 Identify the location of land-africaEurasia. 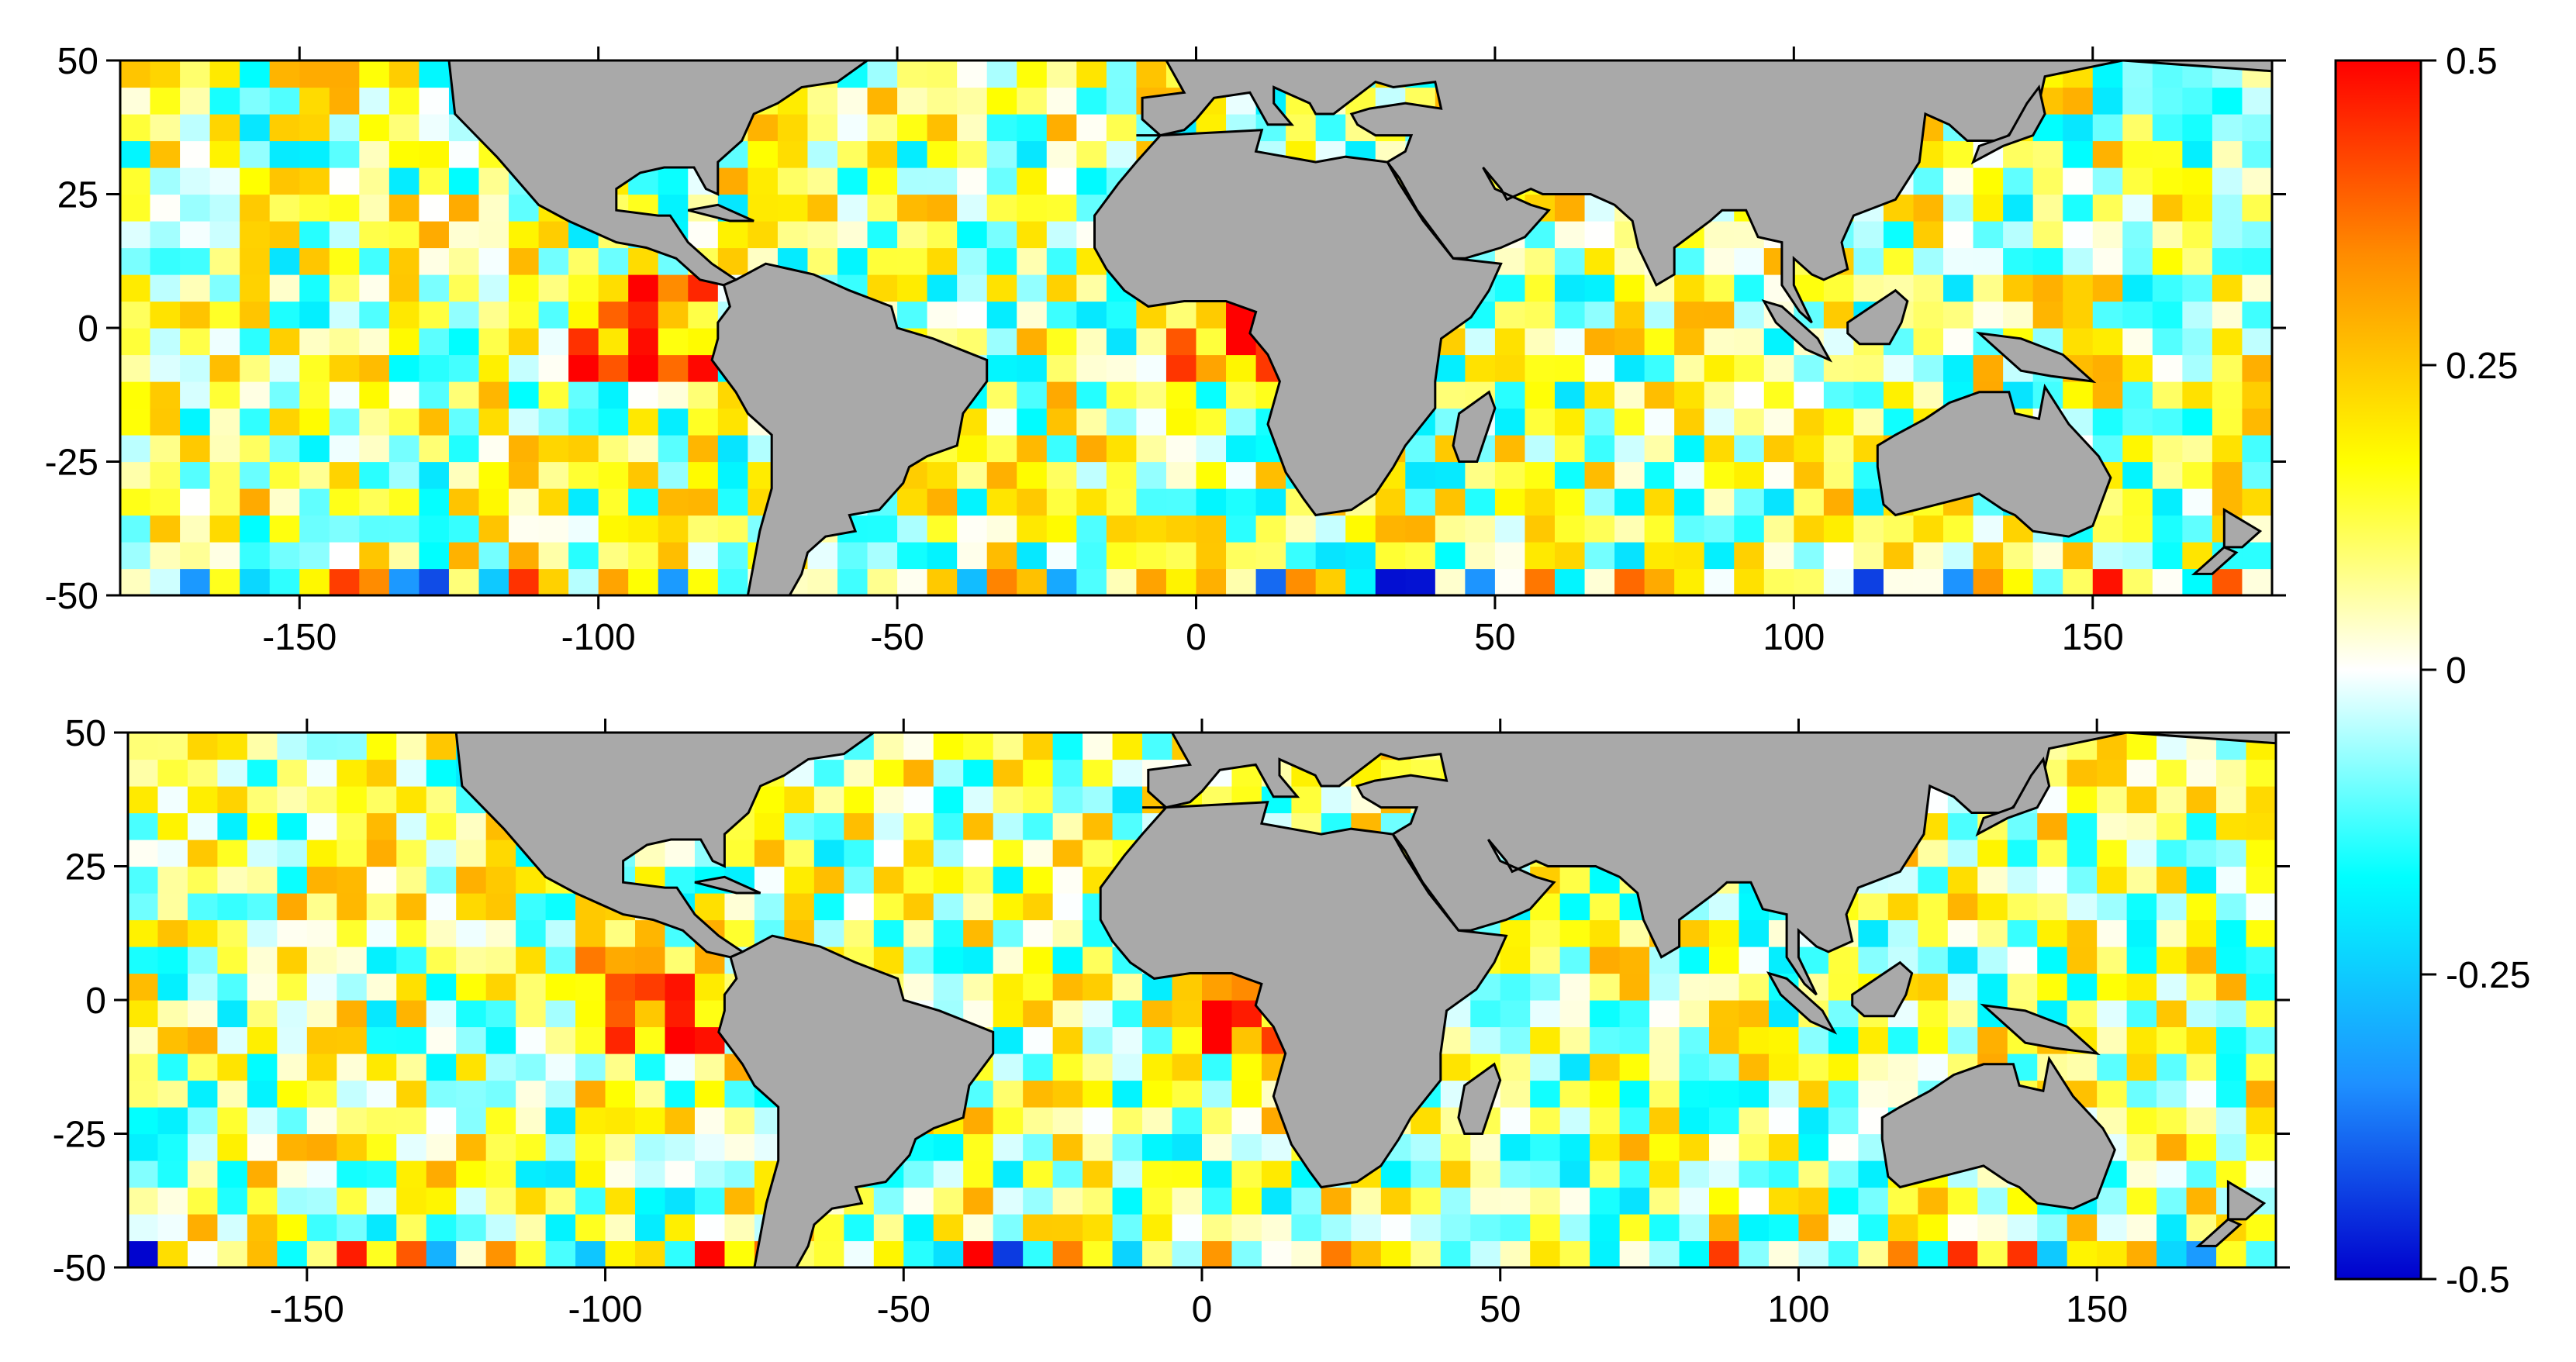
(1704, 192).